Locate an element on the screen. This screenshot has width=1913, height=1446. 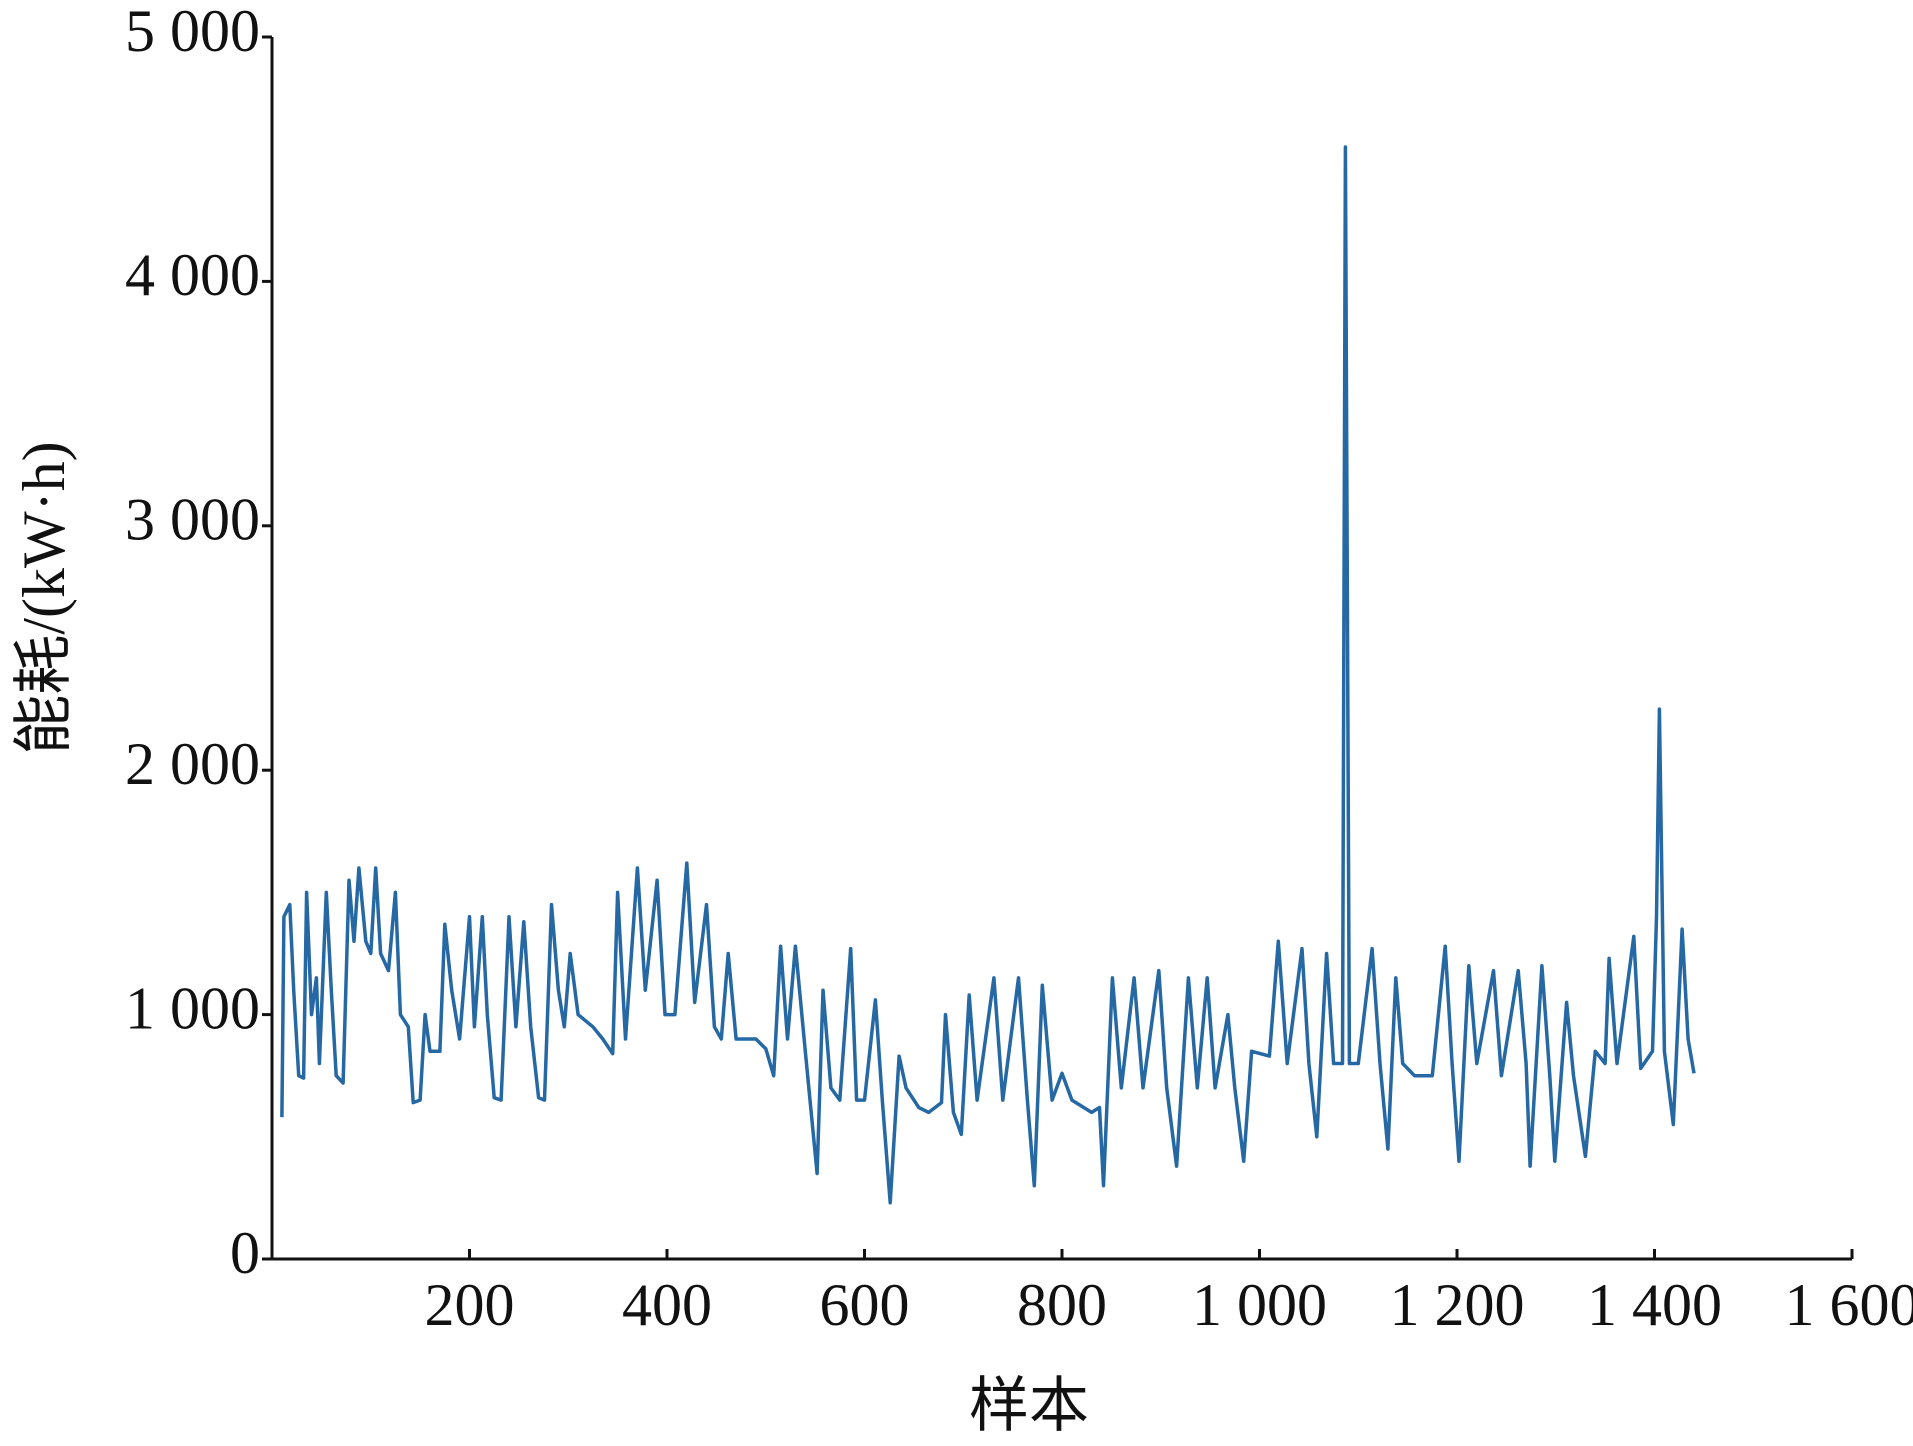
x-axis-label: 样本 is located at coordinates (1029, 1406).